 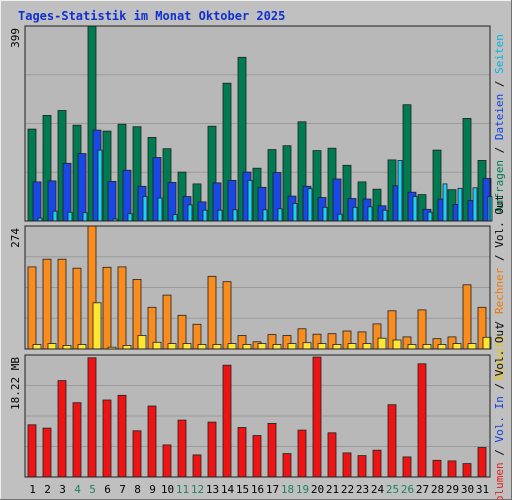 I want to click on legend-text-part: Anfragen, so click(x=499, y=186).